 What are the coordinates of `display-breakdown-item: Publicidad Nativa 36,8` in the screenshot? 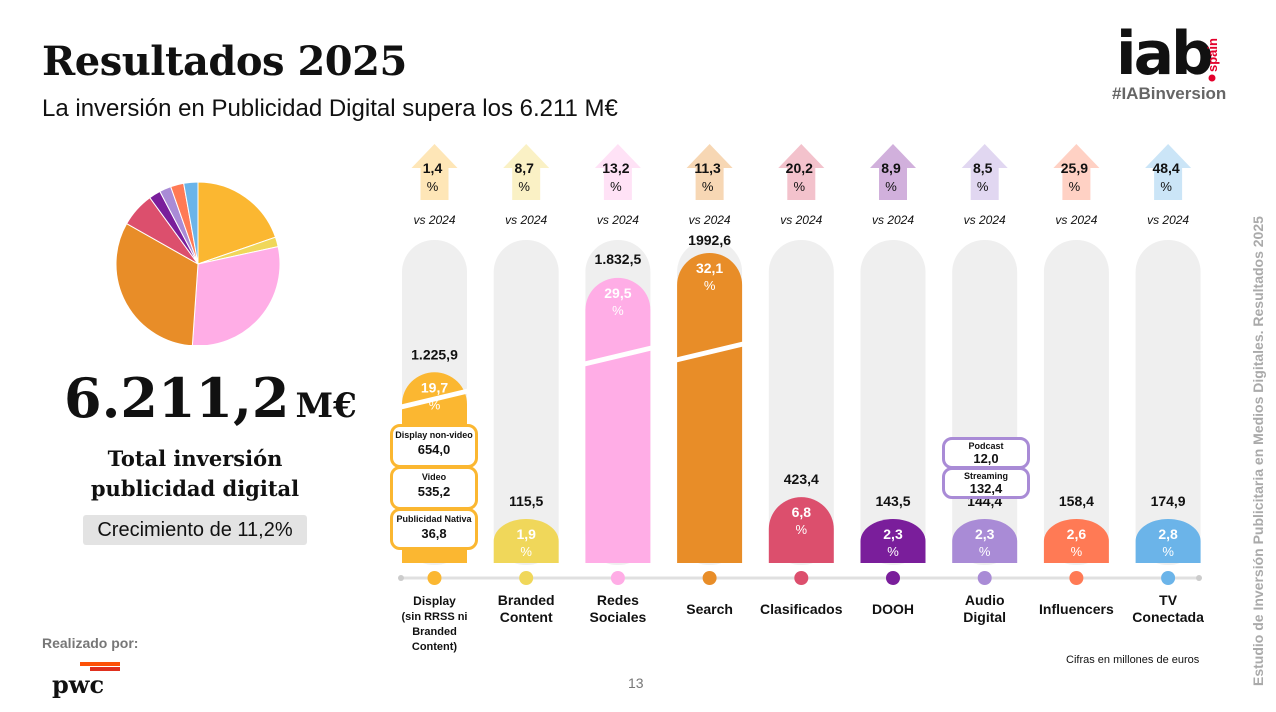 It's located at (434, 529).